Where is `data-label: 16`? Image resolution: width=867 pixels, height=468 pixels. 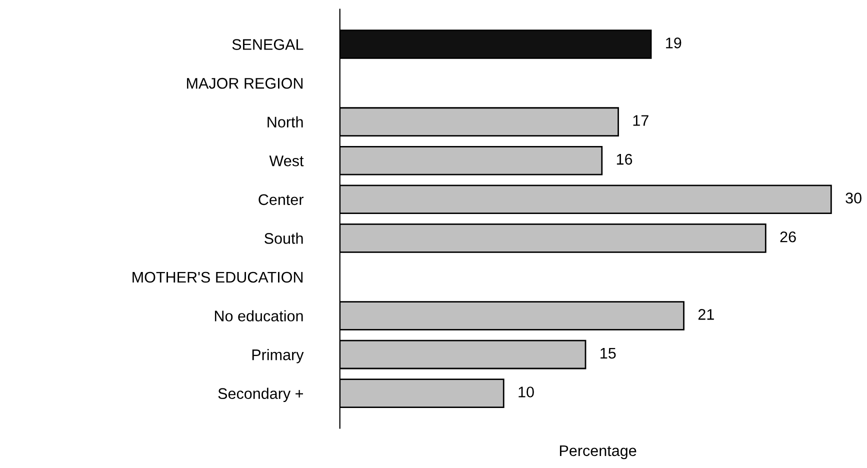 data-label: 16 is located at coordinates (624, 159).